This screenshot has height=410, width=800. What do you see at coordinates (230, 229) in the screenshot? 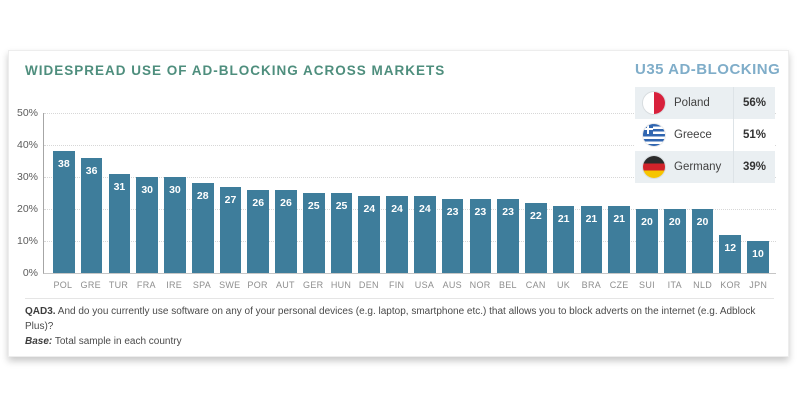
I see `bar: 27` at bounding box center [230, 229].